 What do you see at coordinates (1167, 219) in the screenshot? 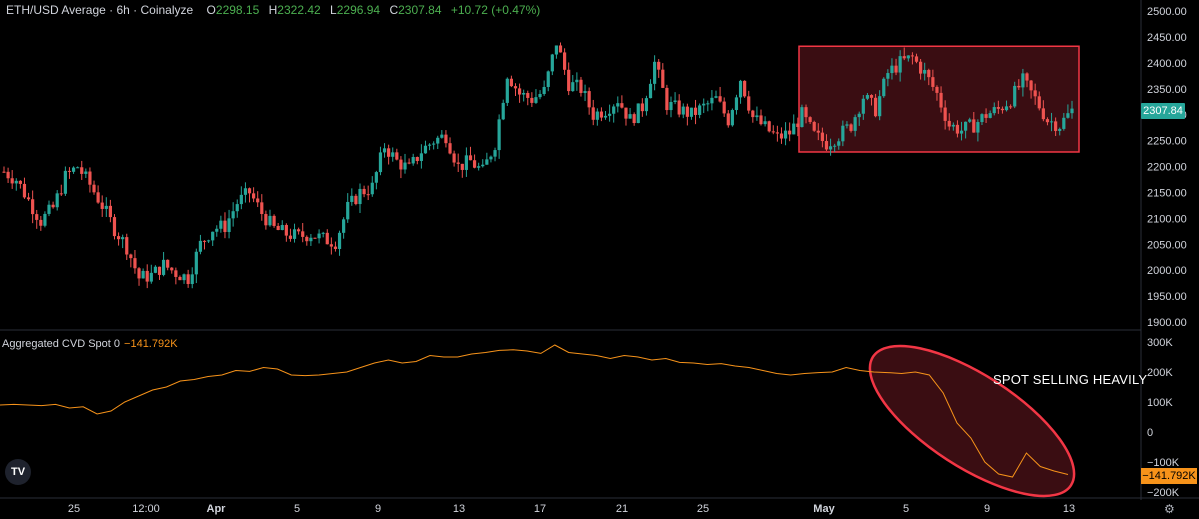
I see `price-tick-label: 2100.00` at bounding box center [1167, 219].